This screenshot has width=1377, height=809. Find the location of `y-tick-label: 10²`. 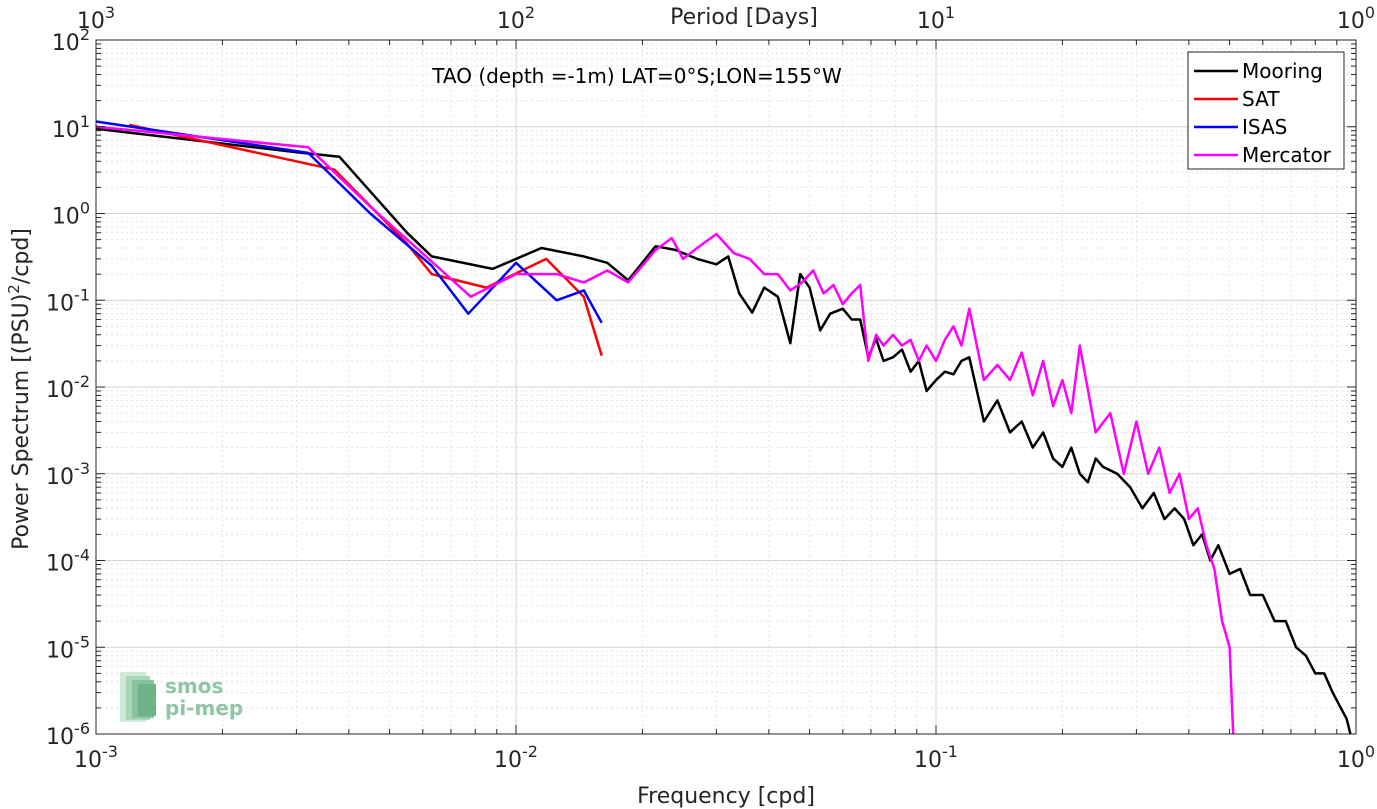

y-tick-label: 10² is located at coordinates (71, 40).